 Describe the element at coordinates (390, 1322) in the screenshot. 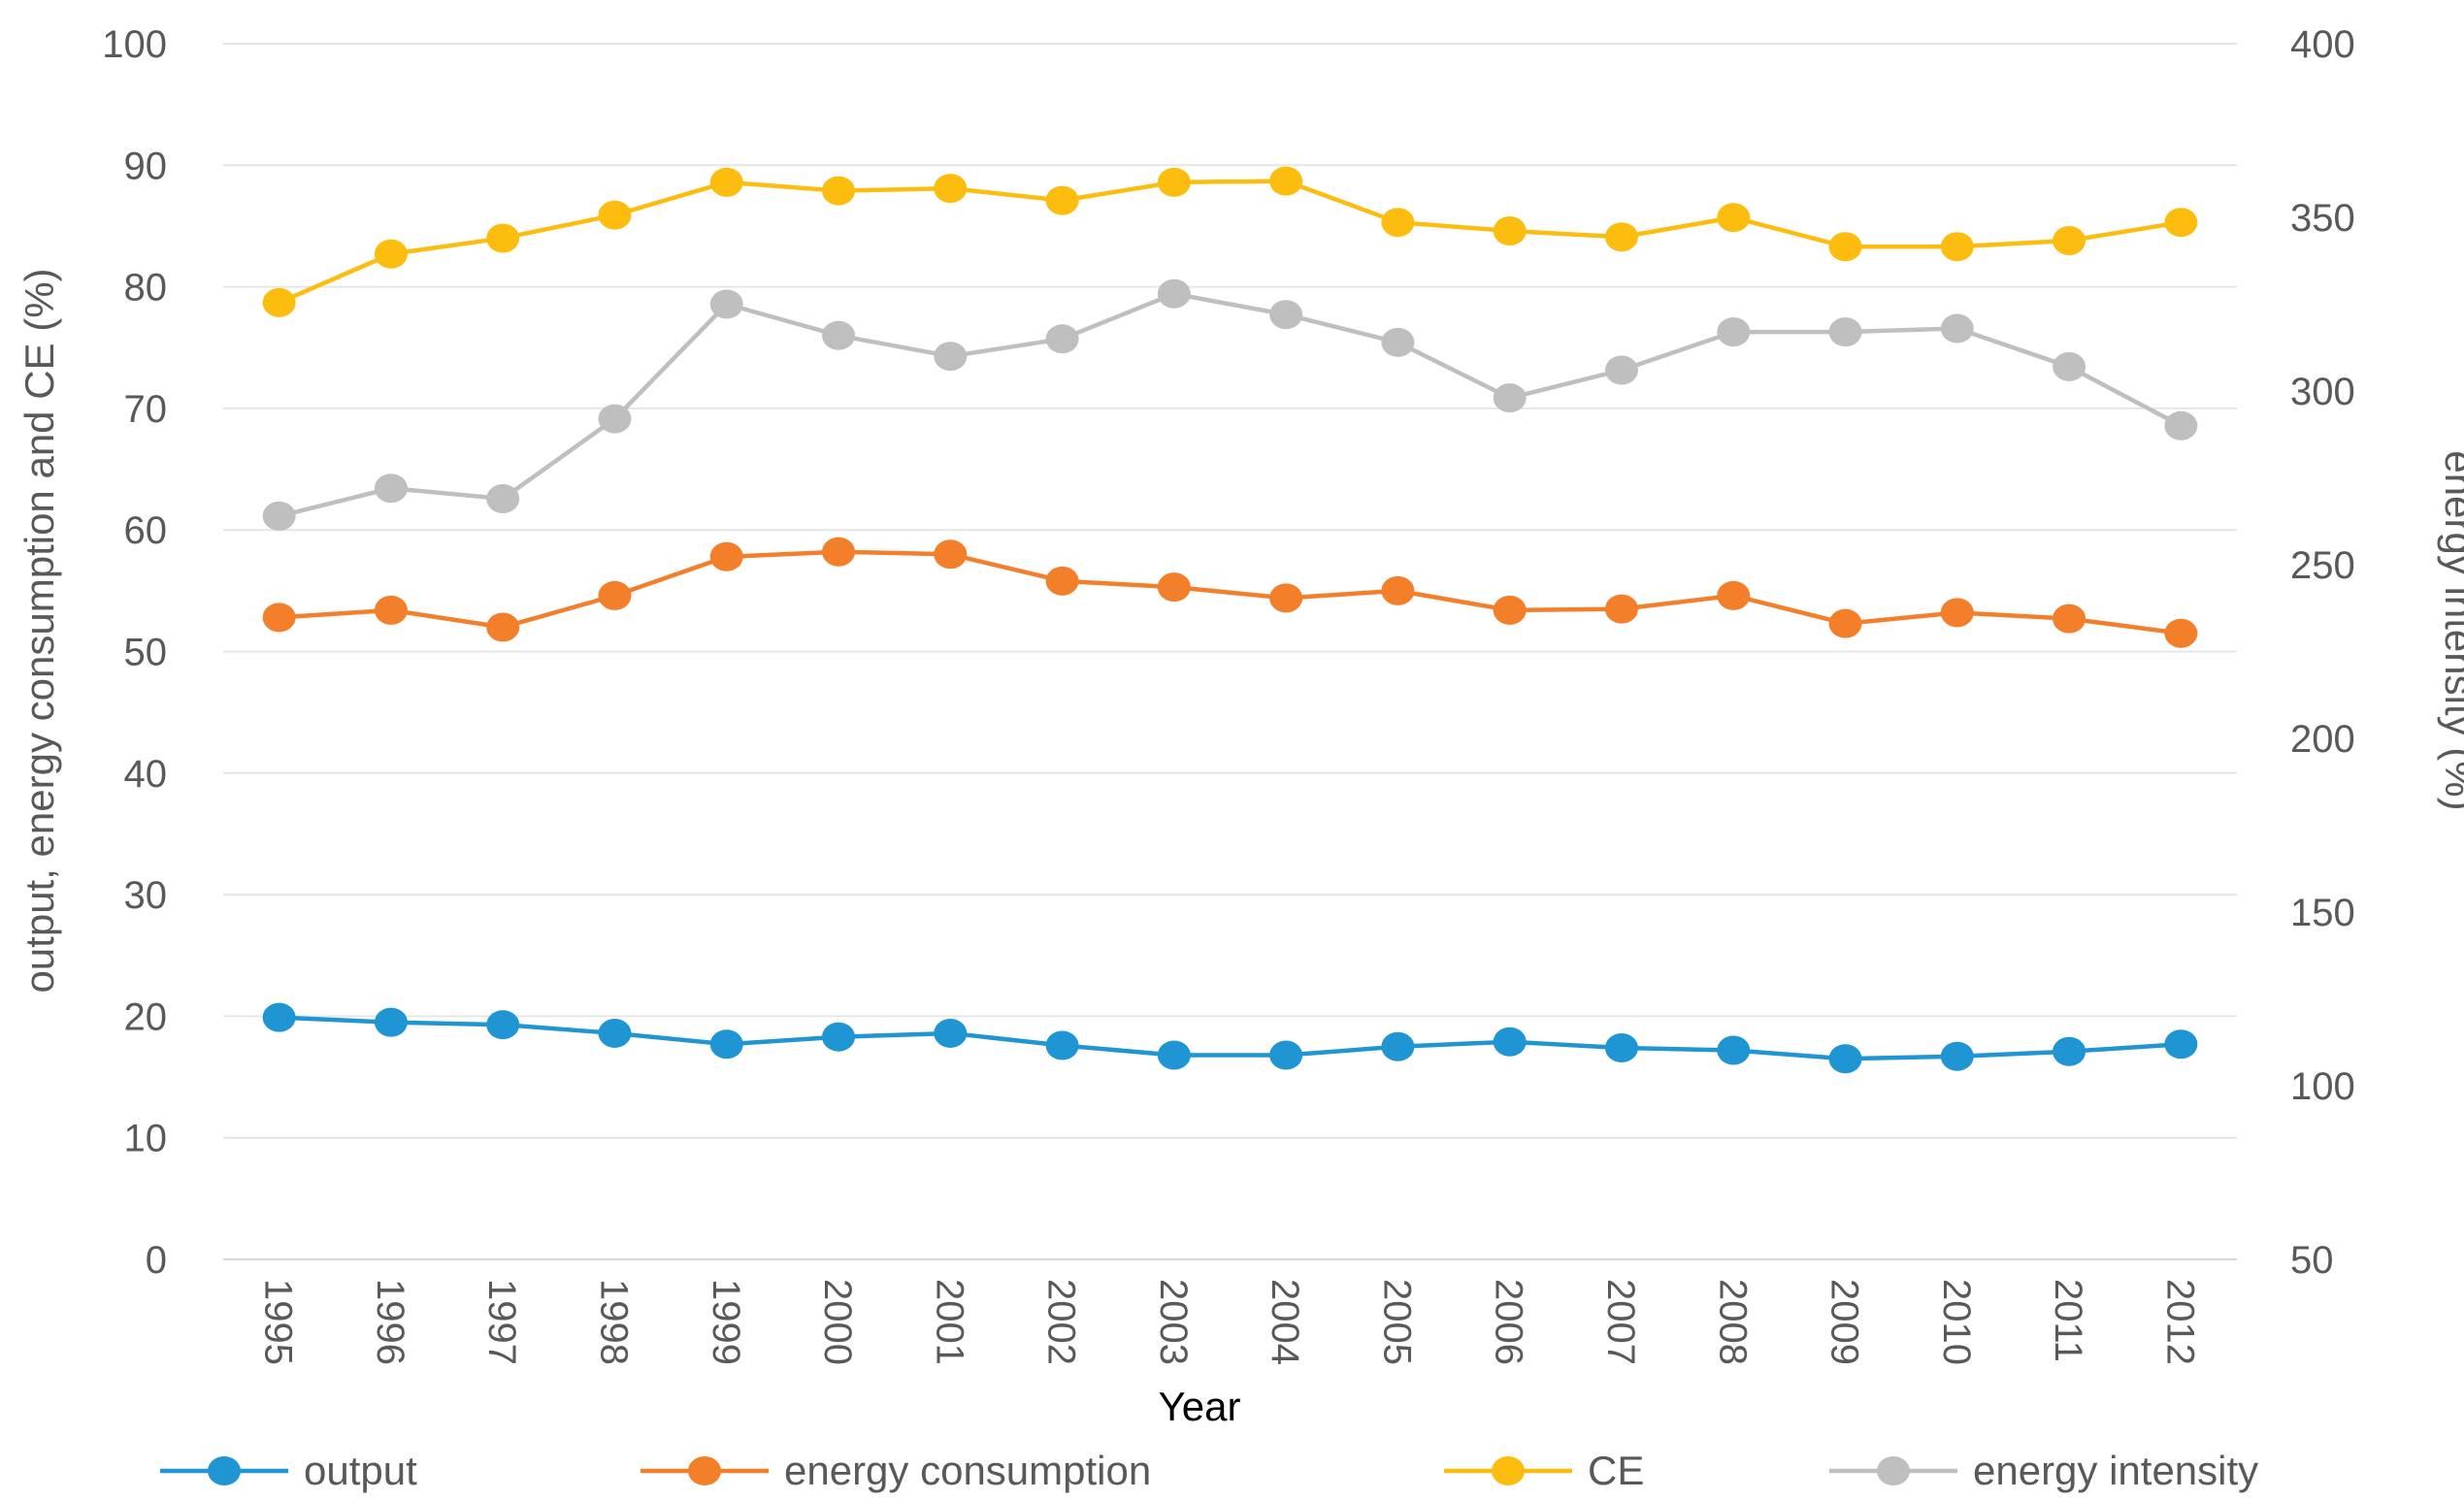

I see `x-tick-label: 1996` at that location.